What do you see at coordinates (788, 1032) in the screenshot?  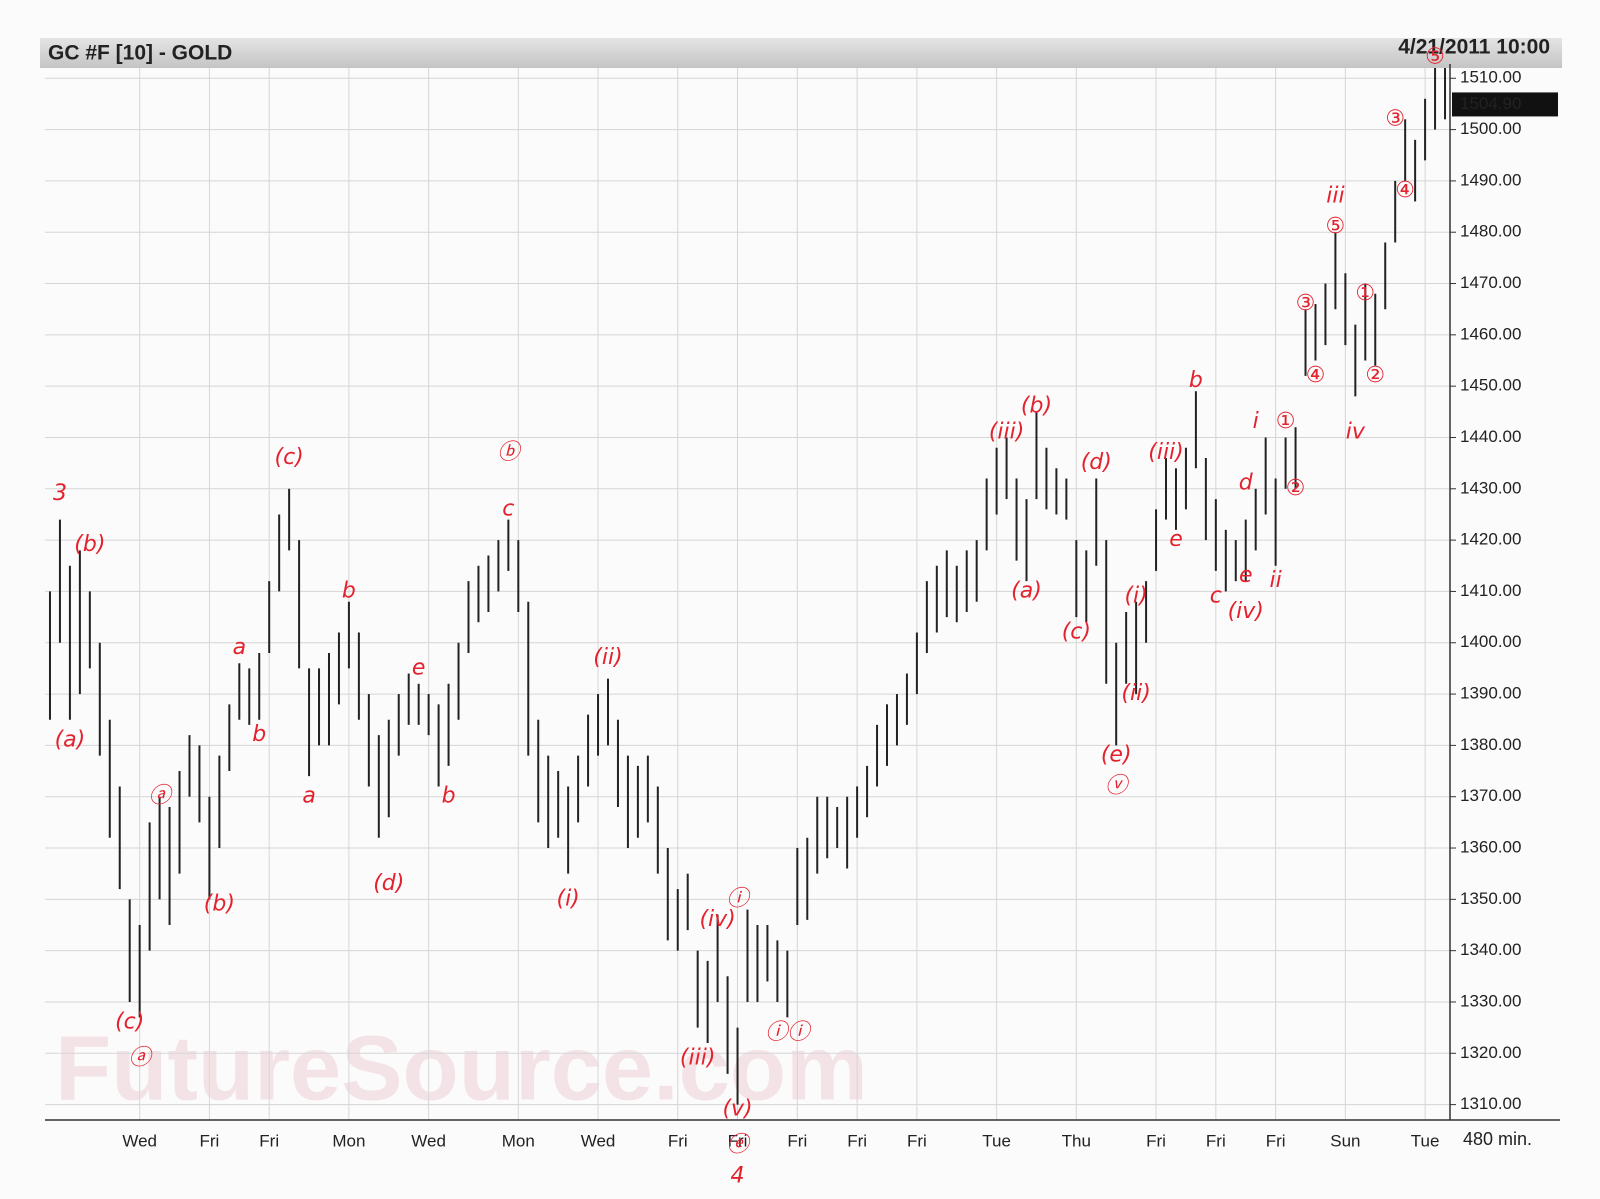 I see `annotation: ⓘⓘ` at bounding box center [788, 1032].